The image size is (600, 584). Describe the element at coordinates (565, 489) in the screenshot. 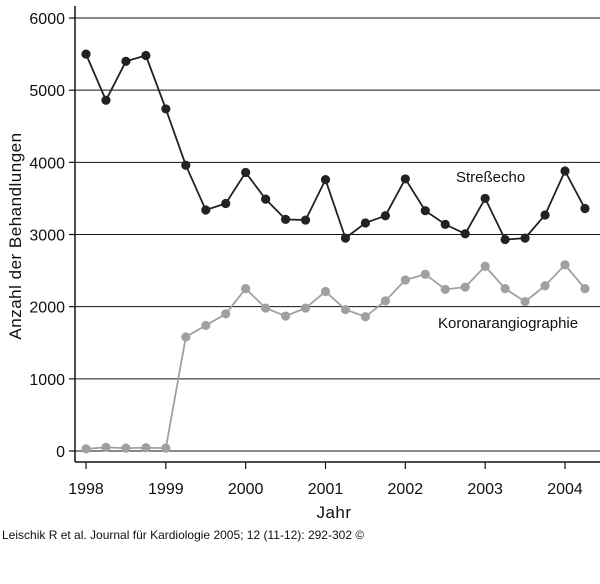

I see `x-tick-label: 2004` at that location.